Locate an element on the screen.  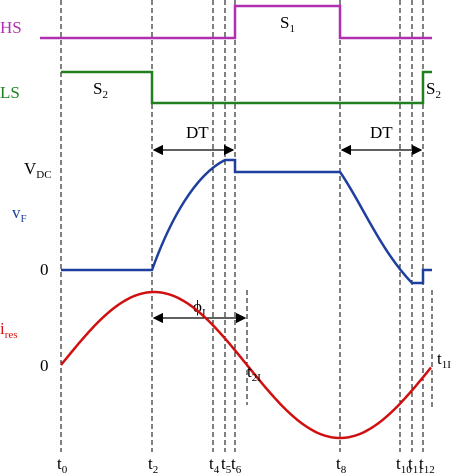
ires-label: ires is located at coordinates (9, 330).